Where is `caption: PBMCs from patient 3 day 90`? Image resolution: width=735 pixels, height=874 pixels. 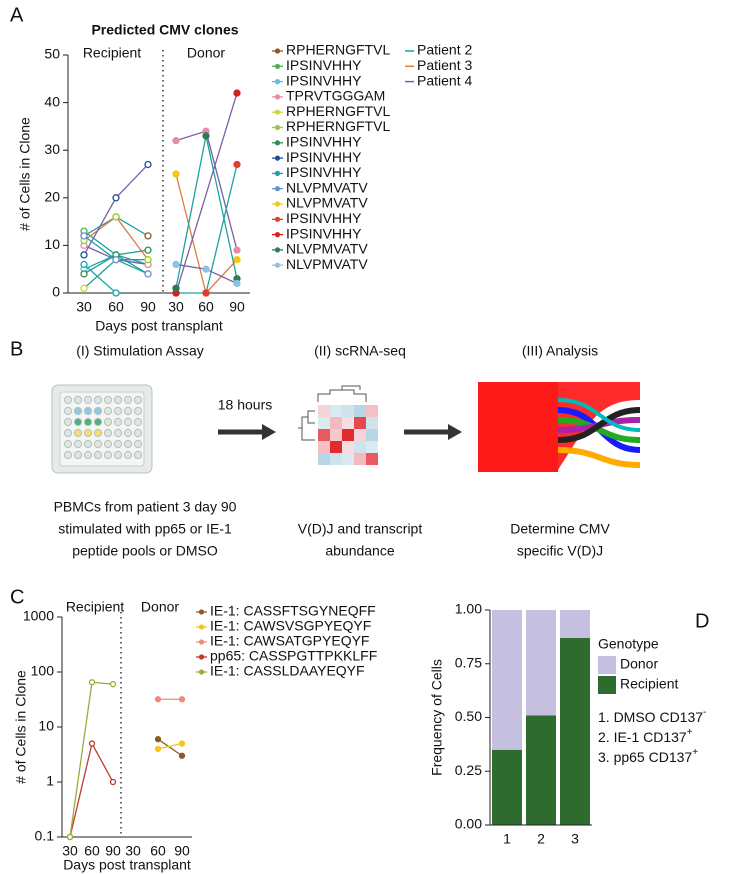 caption: PBMCs from patient 3 day 90 is located at coordinates (145, 507).